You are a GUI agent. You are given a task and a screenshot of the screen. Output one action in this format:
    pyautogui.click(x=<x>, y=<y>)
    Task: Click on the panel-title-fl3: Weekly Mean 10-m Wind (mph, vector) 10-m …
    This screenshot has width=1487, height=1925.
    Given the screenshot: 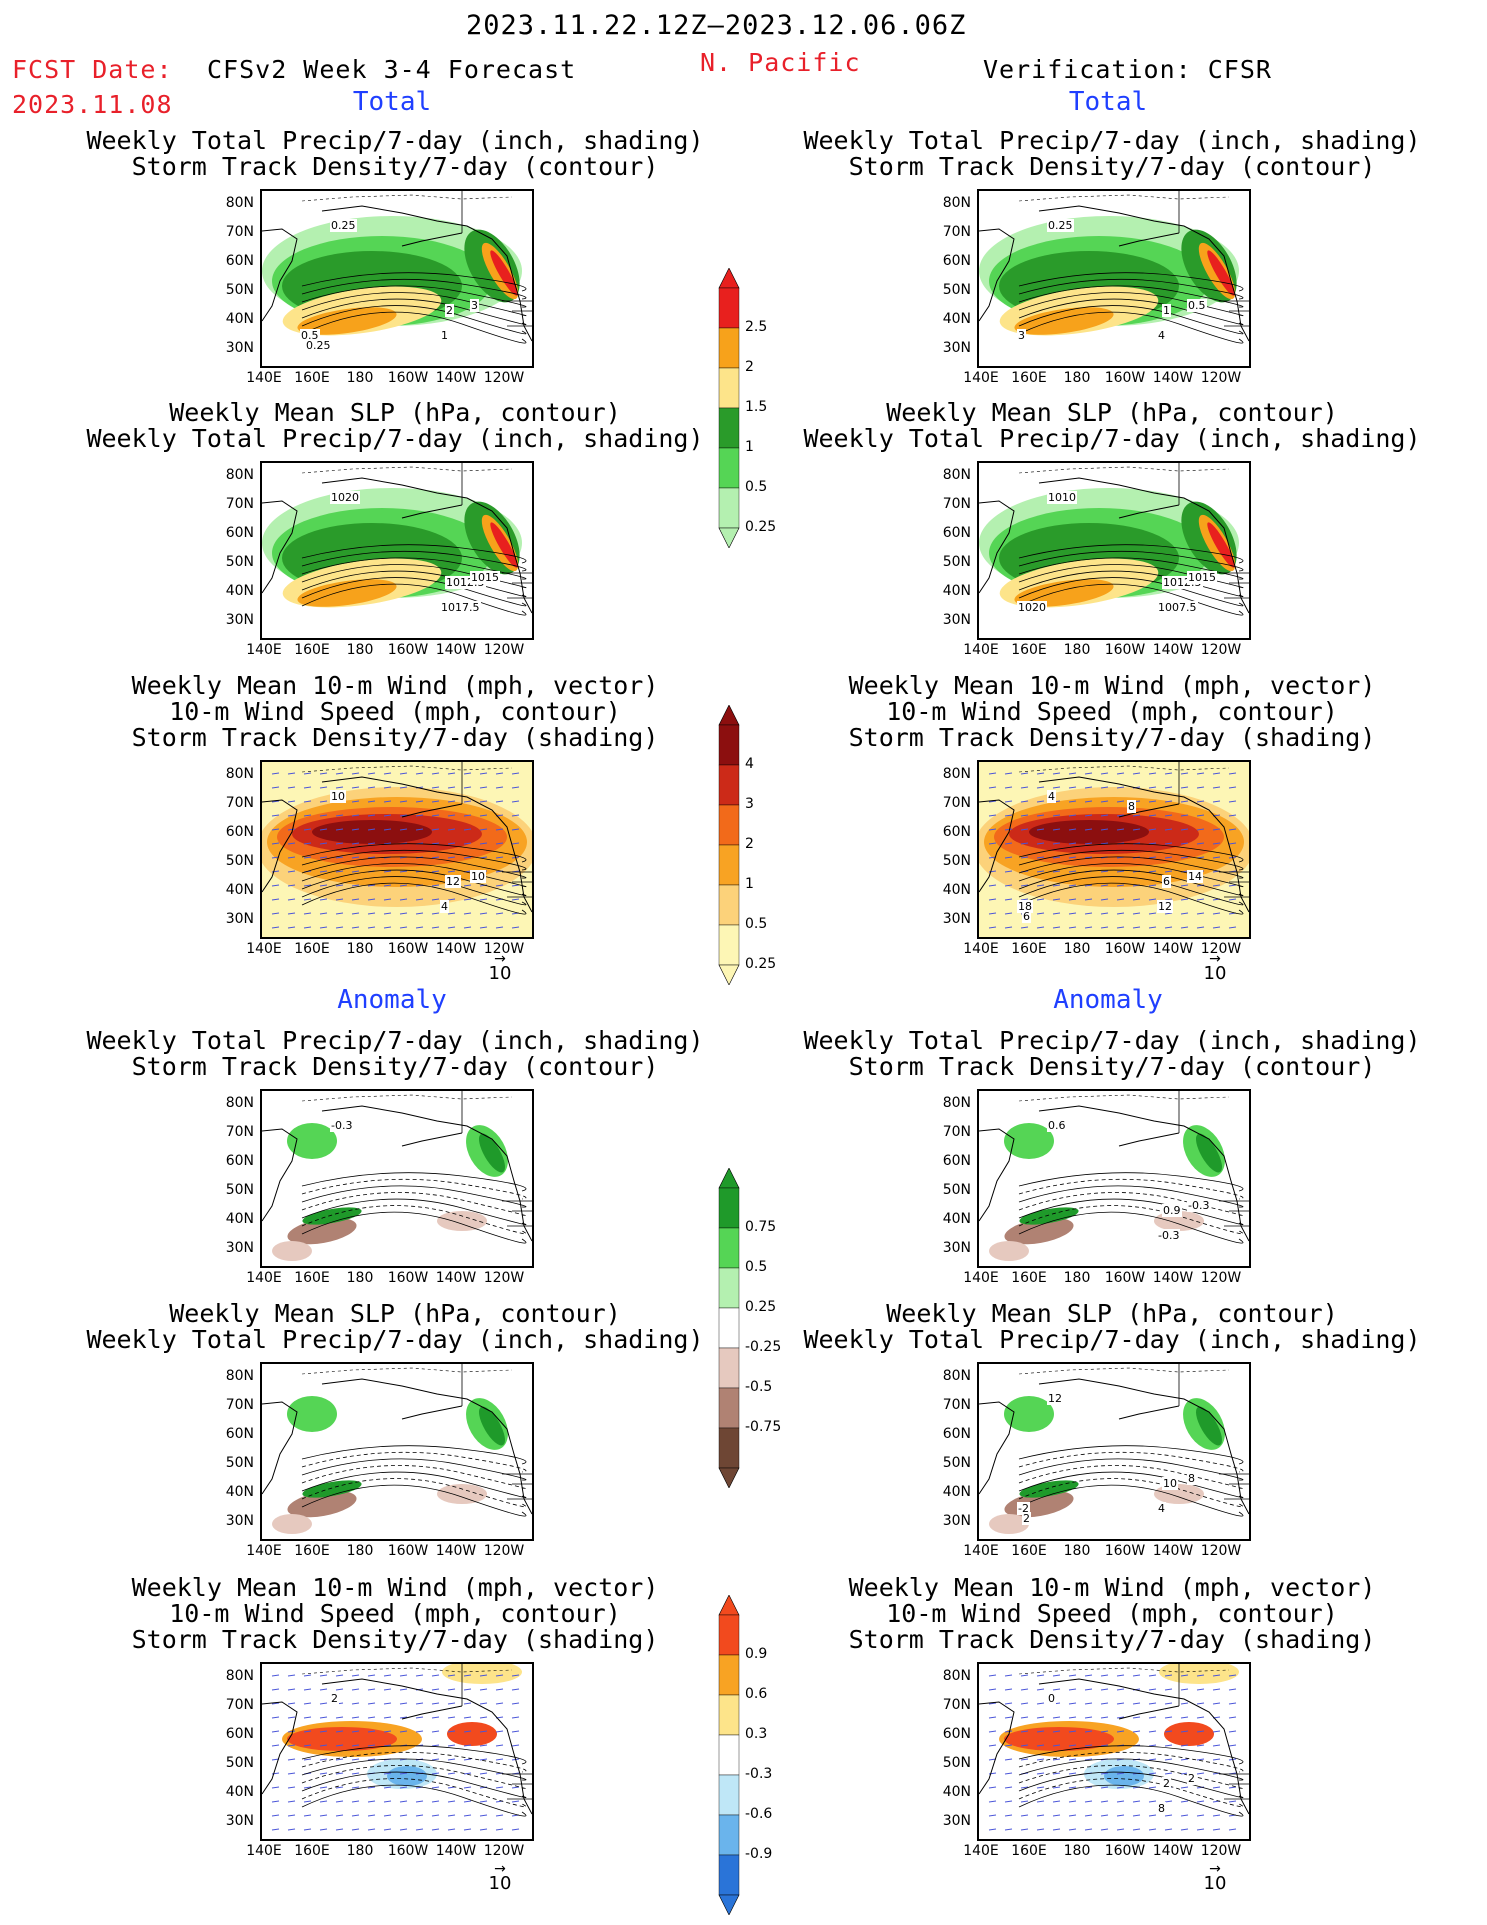 What is the action you would take?
    pyautogui.click(x=395, y=712)
    